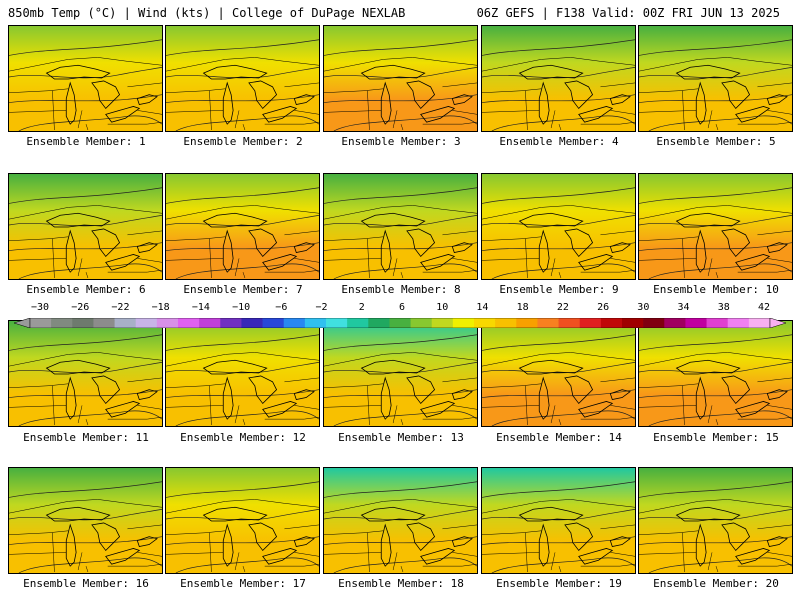 This screenshot has height=600, width=800. Describe the element at coordinates (716, 583) in the screenshot. I see `ensemble-member-label: Ensemble Member: 20` at that location.